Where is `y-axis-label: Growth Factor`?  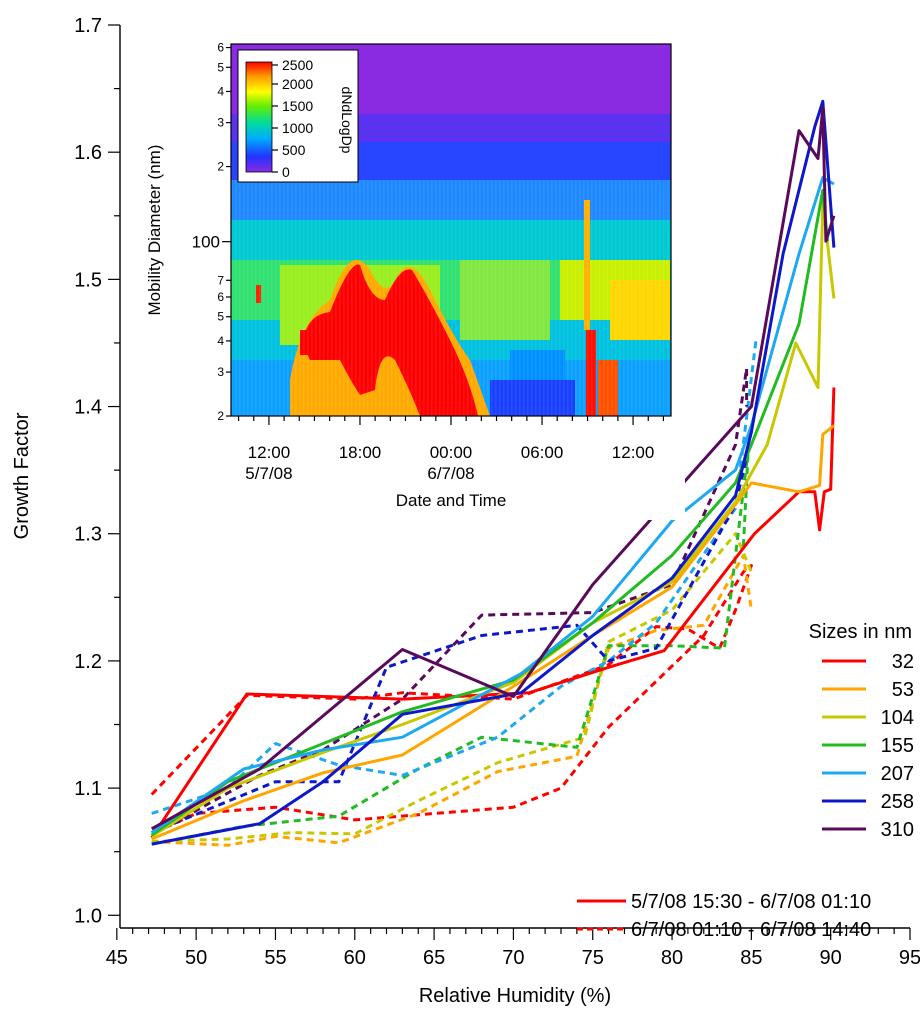 y-axis-label: Growth Factor is located at coordinates (22, 475).